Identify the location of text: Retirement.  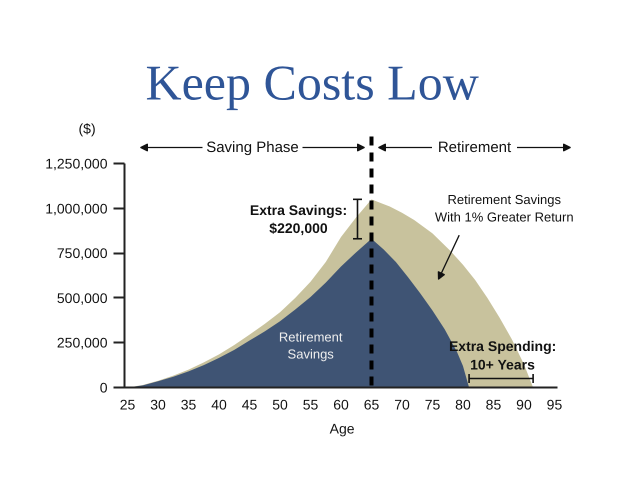
(475, 147).